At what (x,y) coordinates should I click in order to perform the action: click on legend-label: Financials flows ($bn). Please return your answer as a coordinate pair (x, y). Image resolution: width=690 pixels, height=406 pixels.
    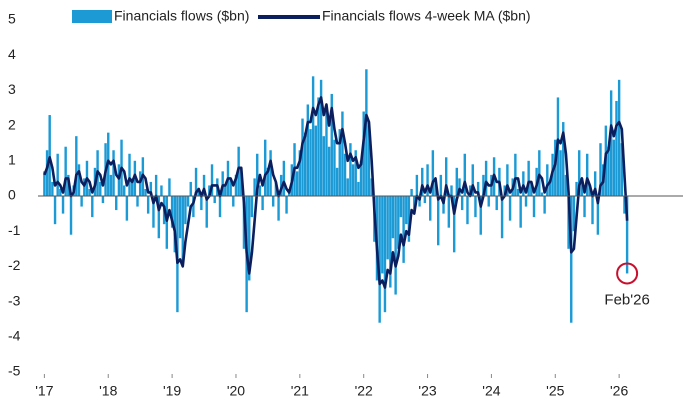
    Looking at the image, I should click on (181, 16).